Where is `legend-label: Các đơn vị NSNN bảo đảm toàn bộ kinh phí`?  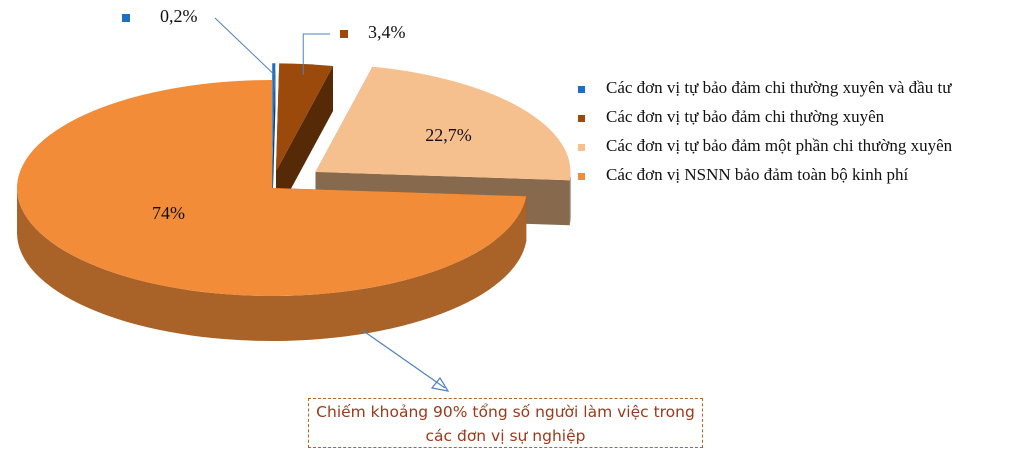 legend-label: Các đơn vị NSNN bảo đảm toàn bộ kinh phí is located at coordinates (757, 174).